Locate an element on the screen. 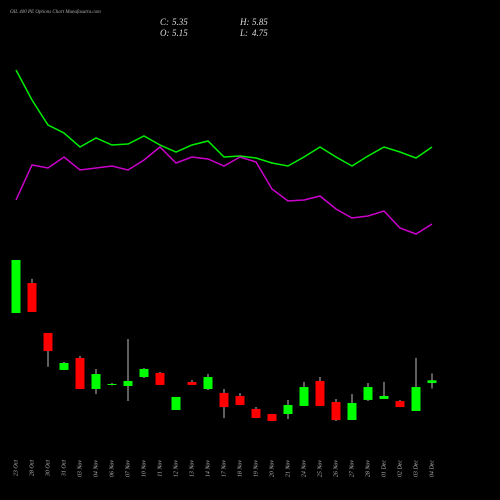 Image resolution: width=500 pixels, height=500 pixels. summary-value: 4.75 is located at coordinates (260, 33).